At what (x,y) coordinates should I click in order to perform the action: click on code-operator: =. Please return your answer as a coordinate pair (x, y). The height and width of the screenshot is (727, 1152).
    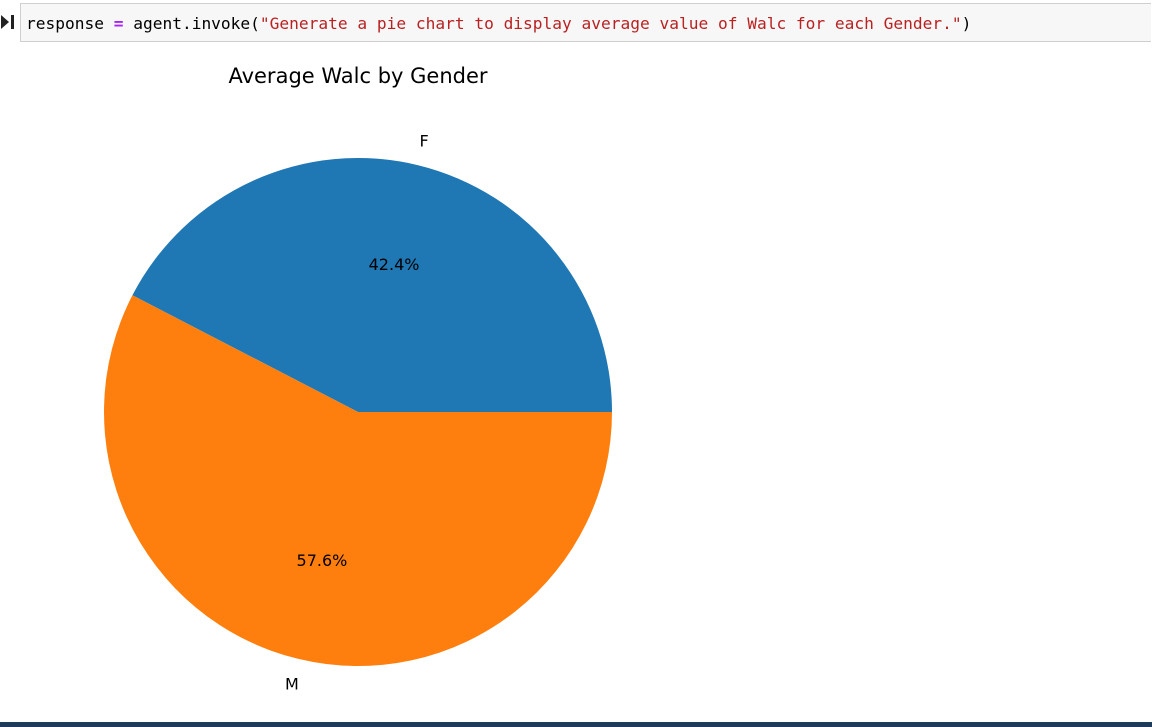
    Looking at the image, I should click on (118, 23).